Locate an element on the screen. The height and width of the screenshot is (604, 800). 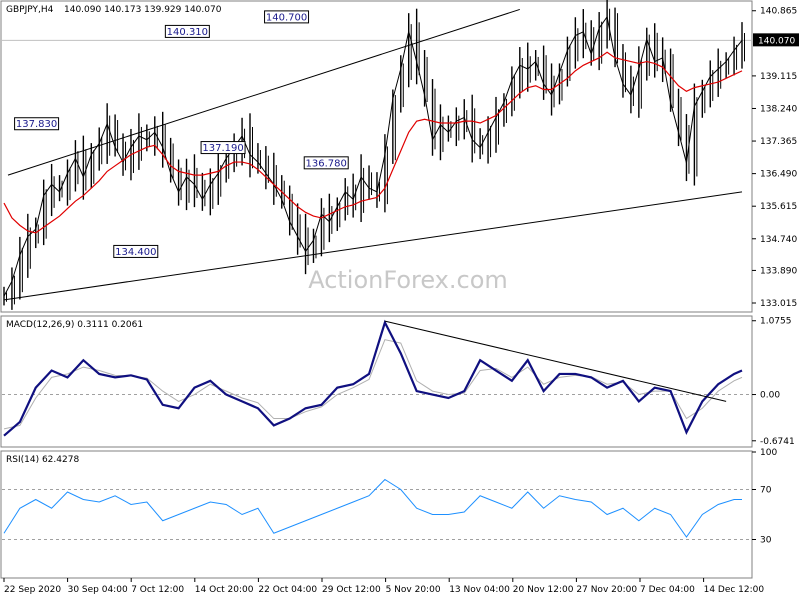
rsi-axis-label: 70 is located at coordinates (766, 491).